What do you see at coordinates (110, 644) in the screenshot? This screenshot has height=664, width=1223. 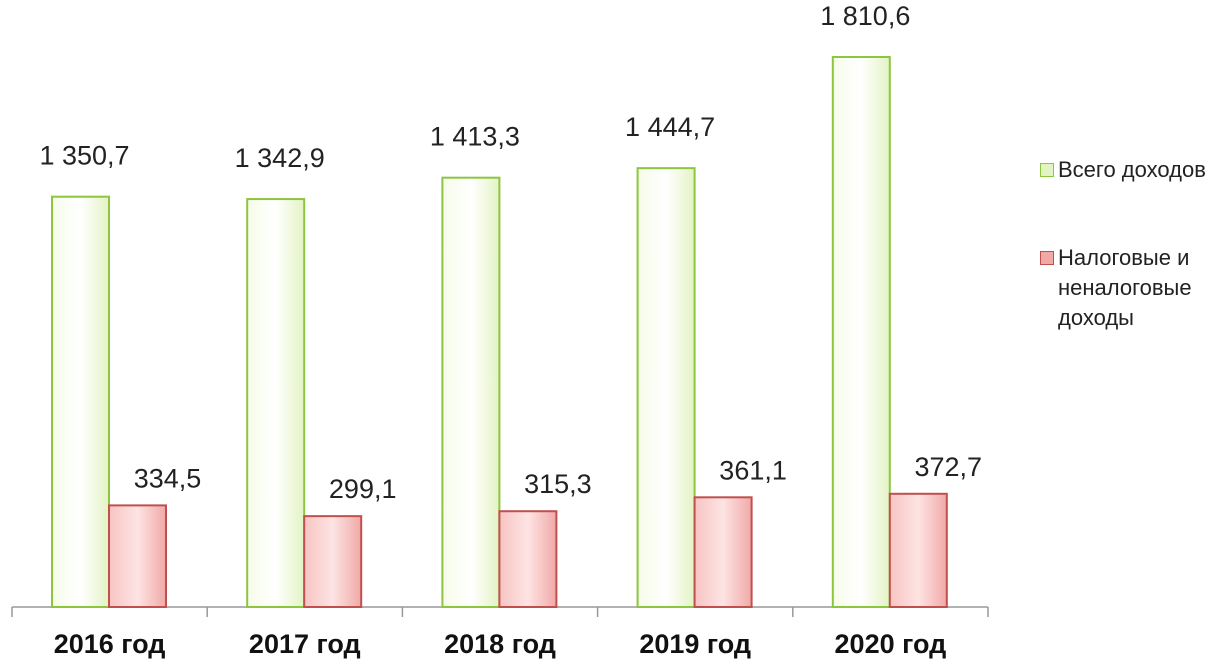 I see `x-tick-label: 2016 год` at bounding box center [110, 644].